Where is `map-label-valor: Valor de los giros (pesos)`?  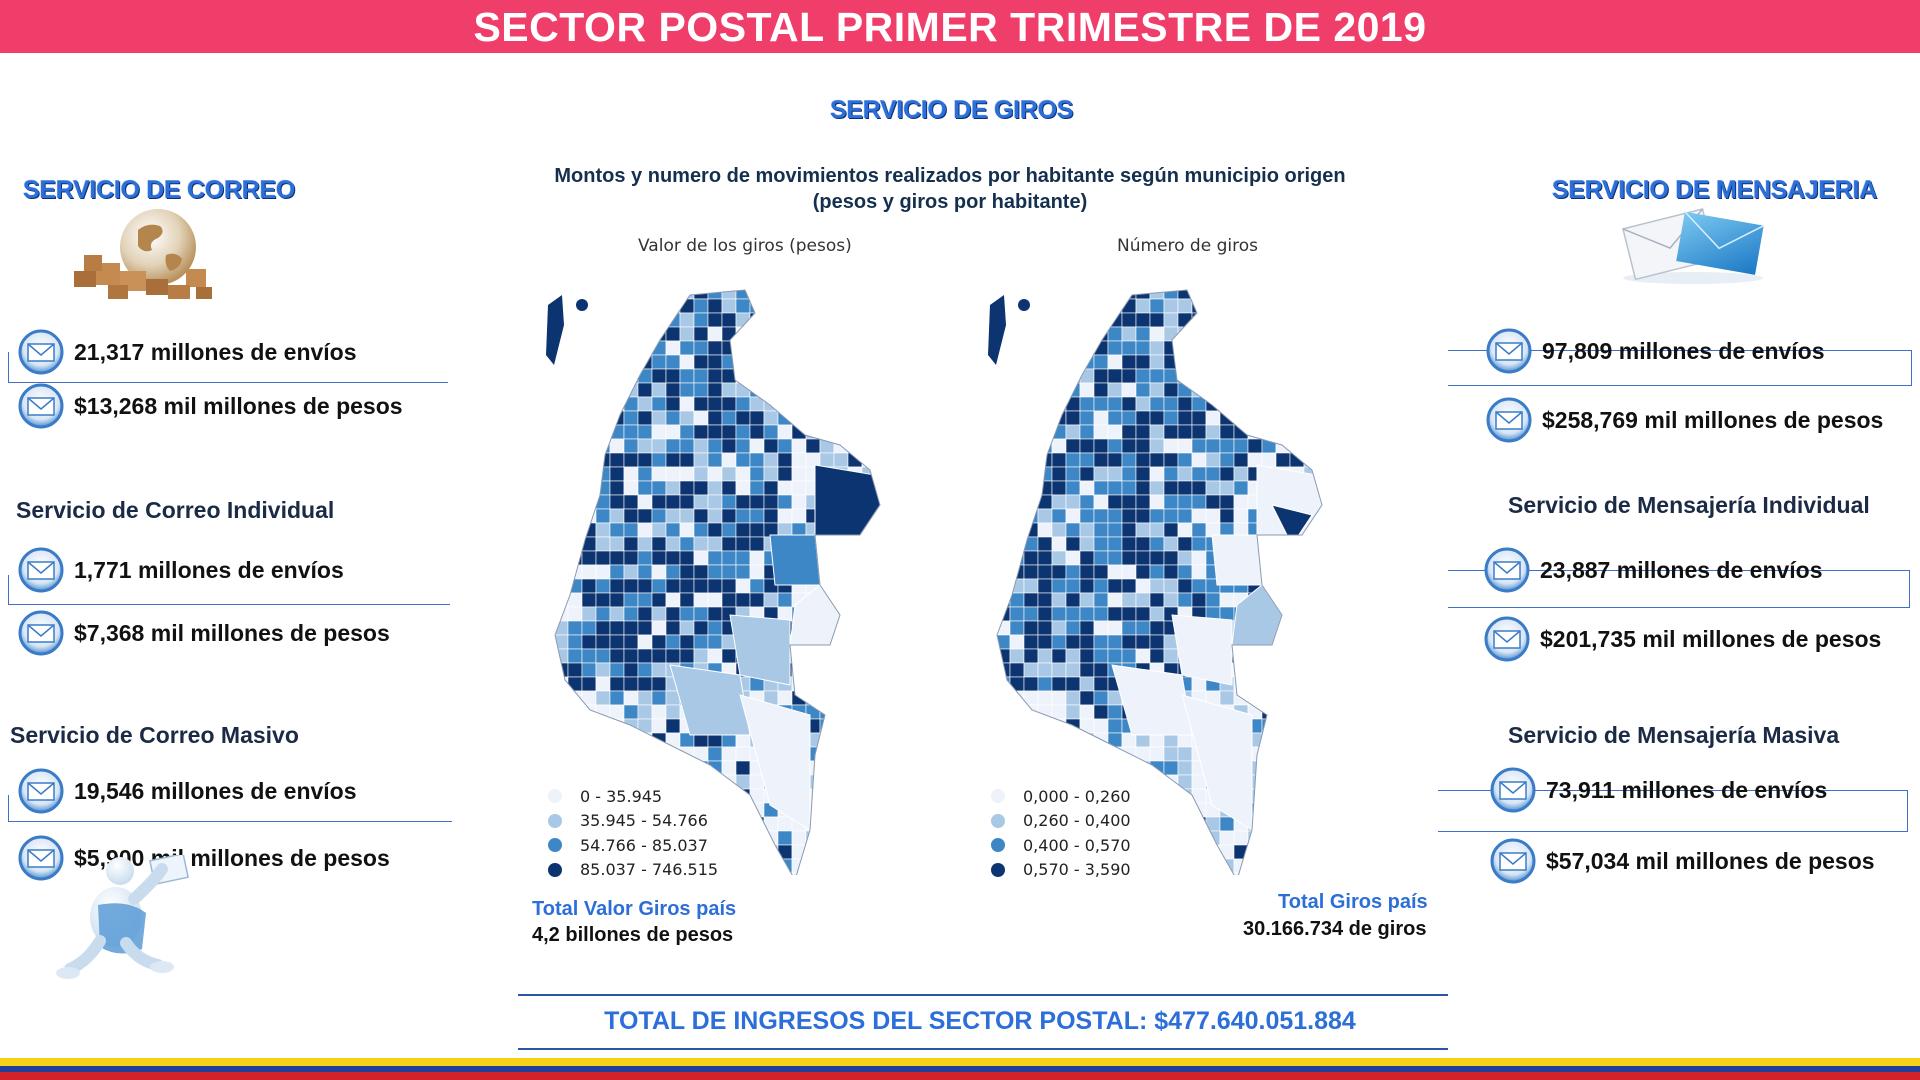
map-label-valor: Valor de los giros (pesos) is located at coordinates (745, 246).